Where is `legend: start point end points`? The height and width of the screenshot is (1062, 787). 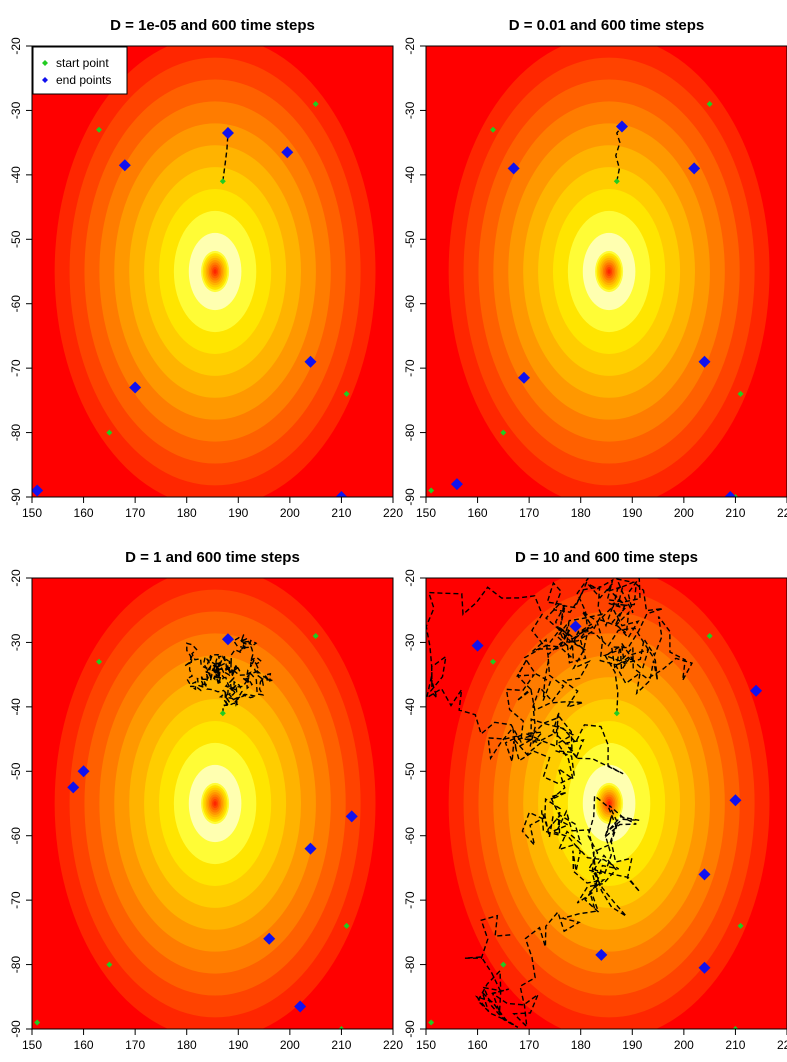
legend: start point end points is located at coordinates (80, 70).